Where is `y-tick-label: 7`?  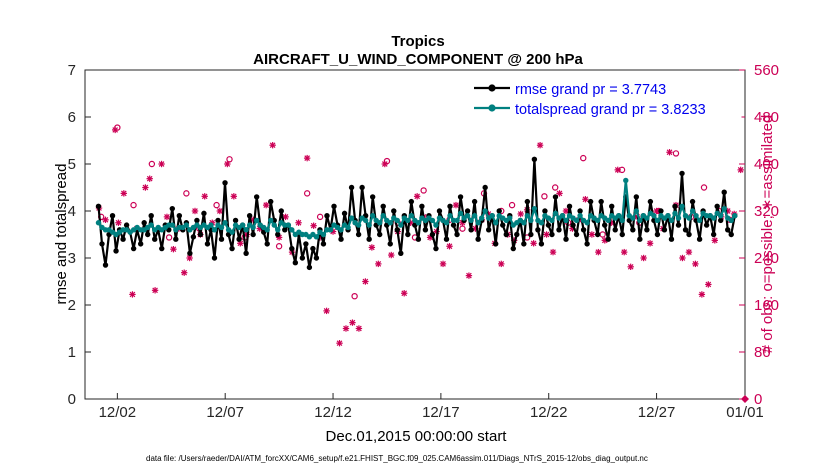
y-tick-label: 7 is located at coordinates (72, 70).